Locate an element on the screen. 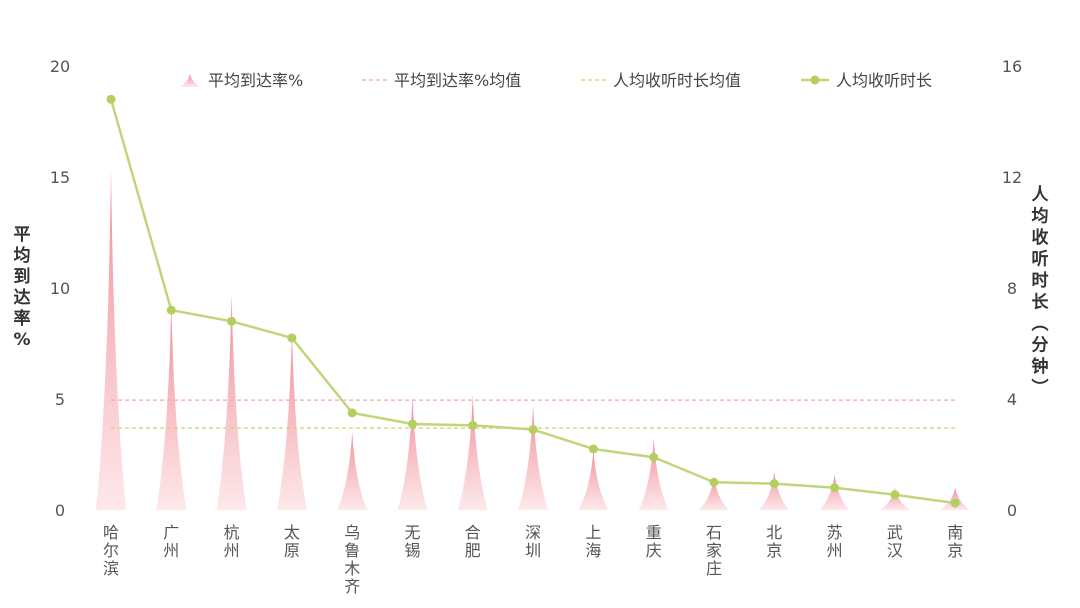 The height and width of the screenshot is (608, 1080). category-label-4: 乌鲁木齐 is located at coordinates (352, 559).